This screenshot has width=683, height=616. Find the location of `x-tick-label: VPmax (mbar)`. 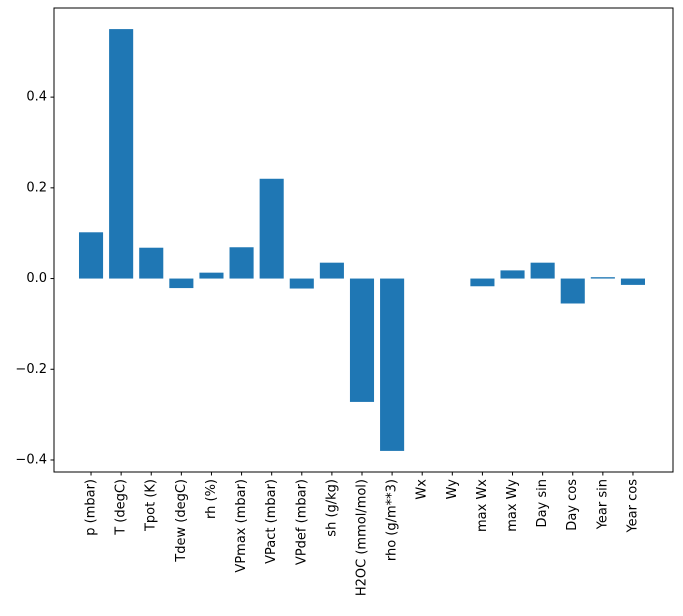

x-tick-label: VPmax (mbar) is located at coordinates (241, 526).